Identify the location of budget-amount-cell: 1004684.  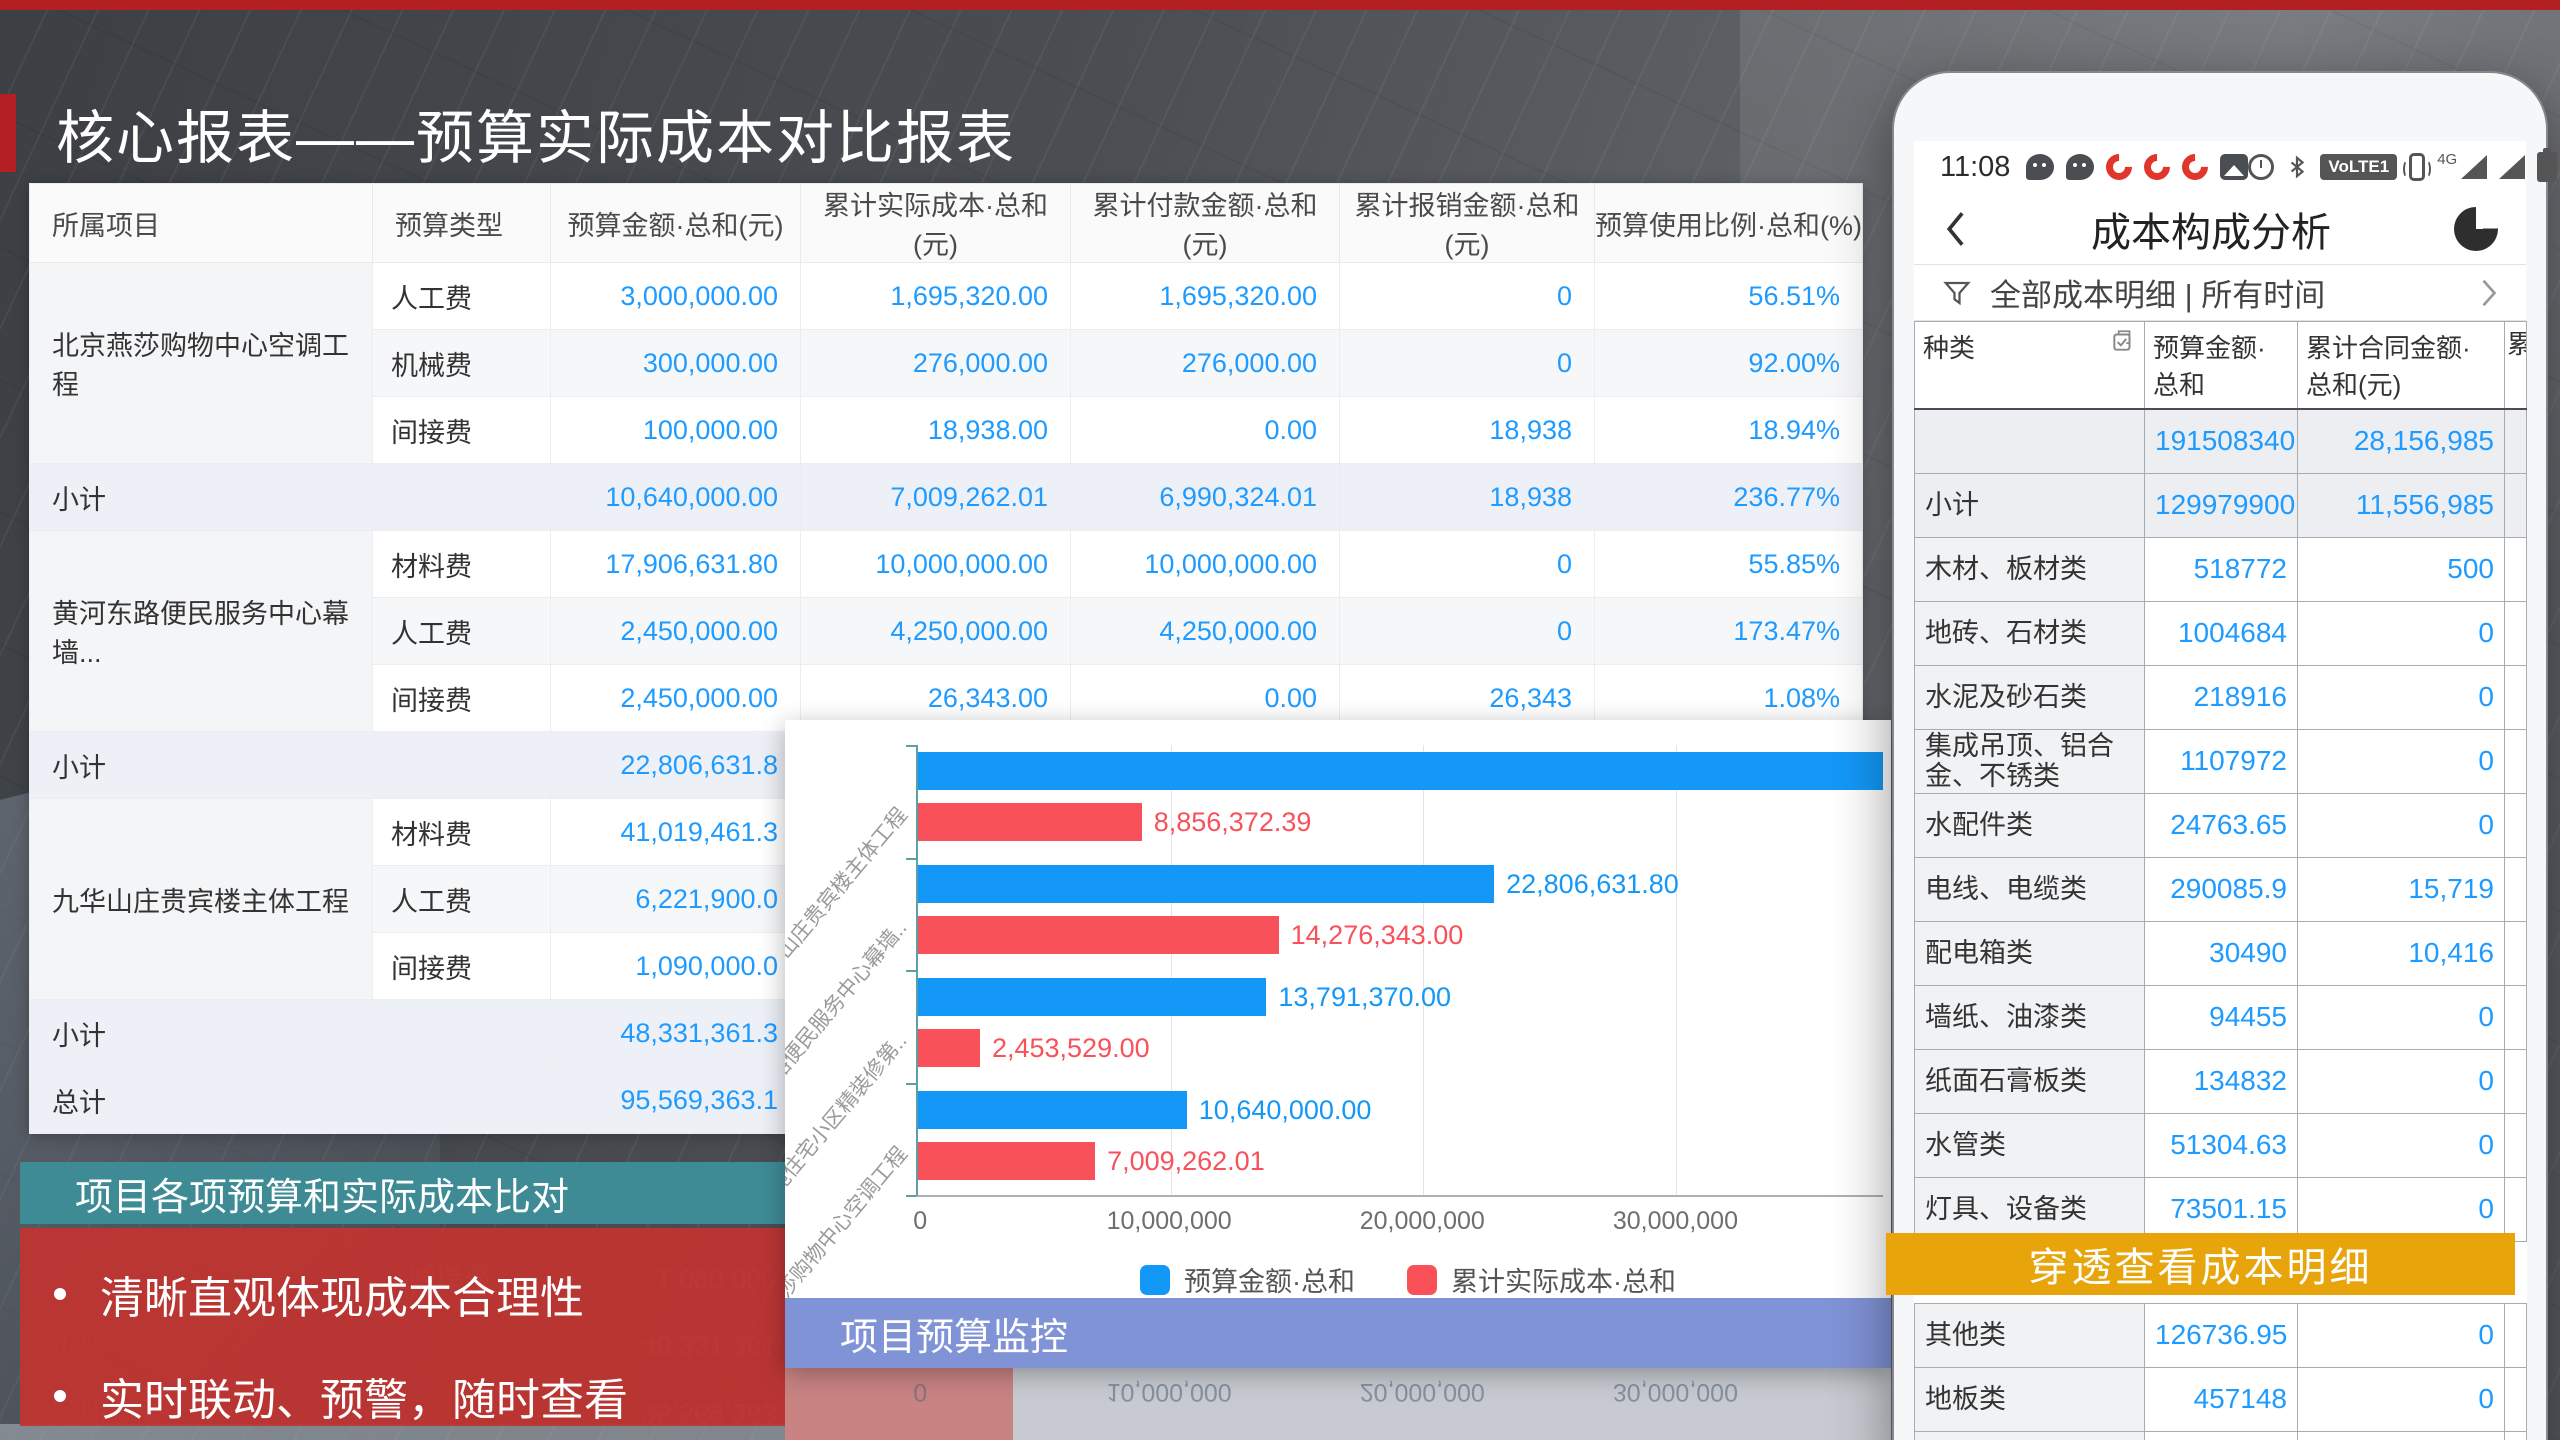
(2221, 633).